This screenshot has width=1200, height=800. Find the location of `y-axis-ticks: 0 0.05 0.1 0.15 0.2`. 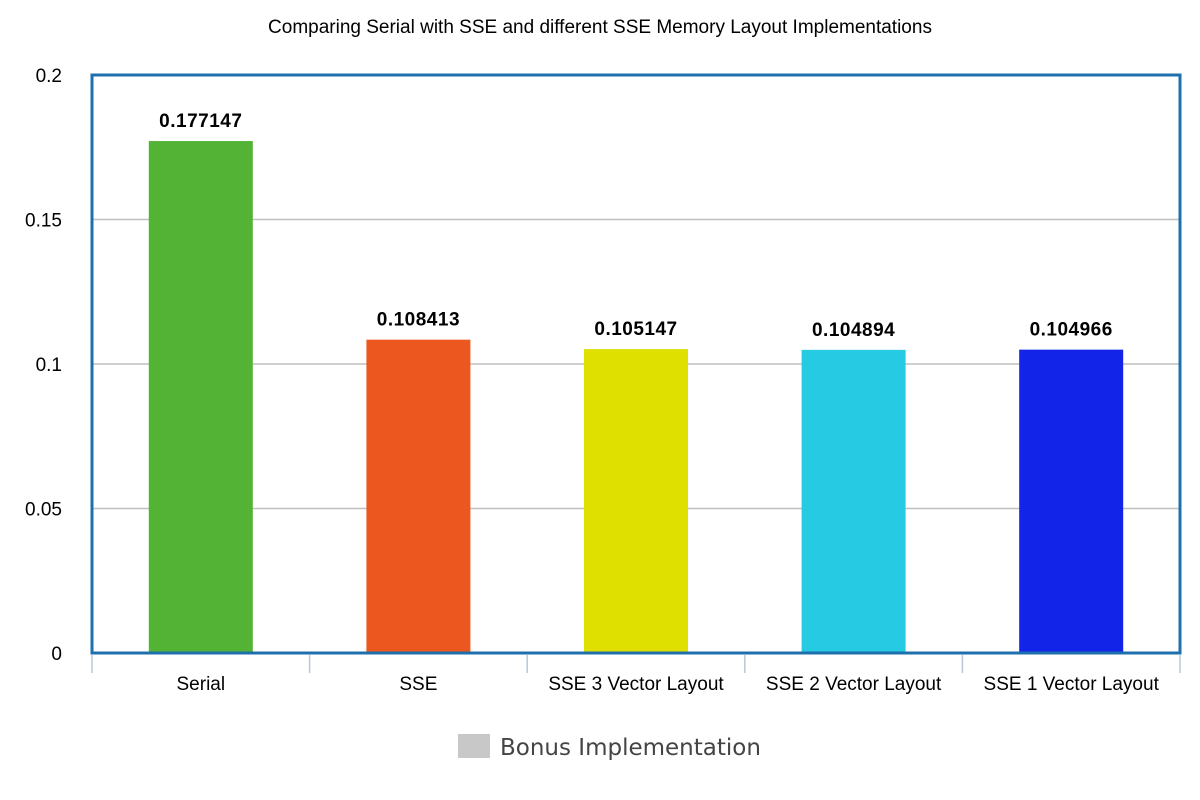

y-axis-ticks: 0 0.05 0.1 0.15 0.2 is located at coordinates (43, 365).